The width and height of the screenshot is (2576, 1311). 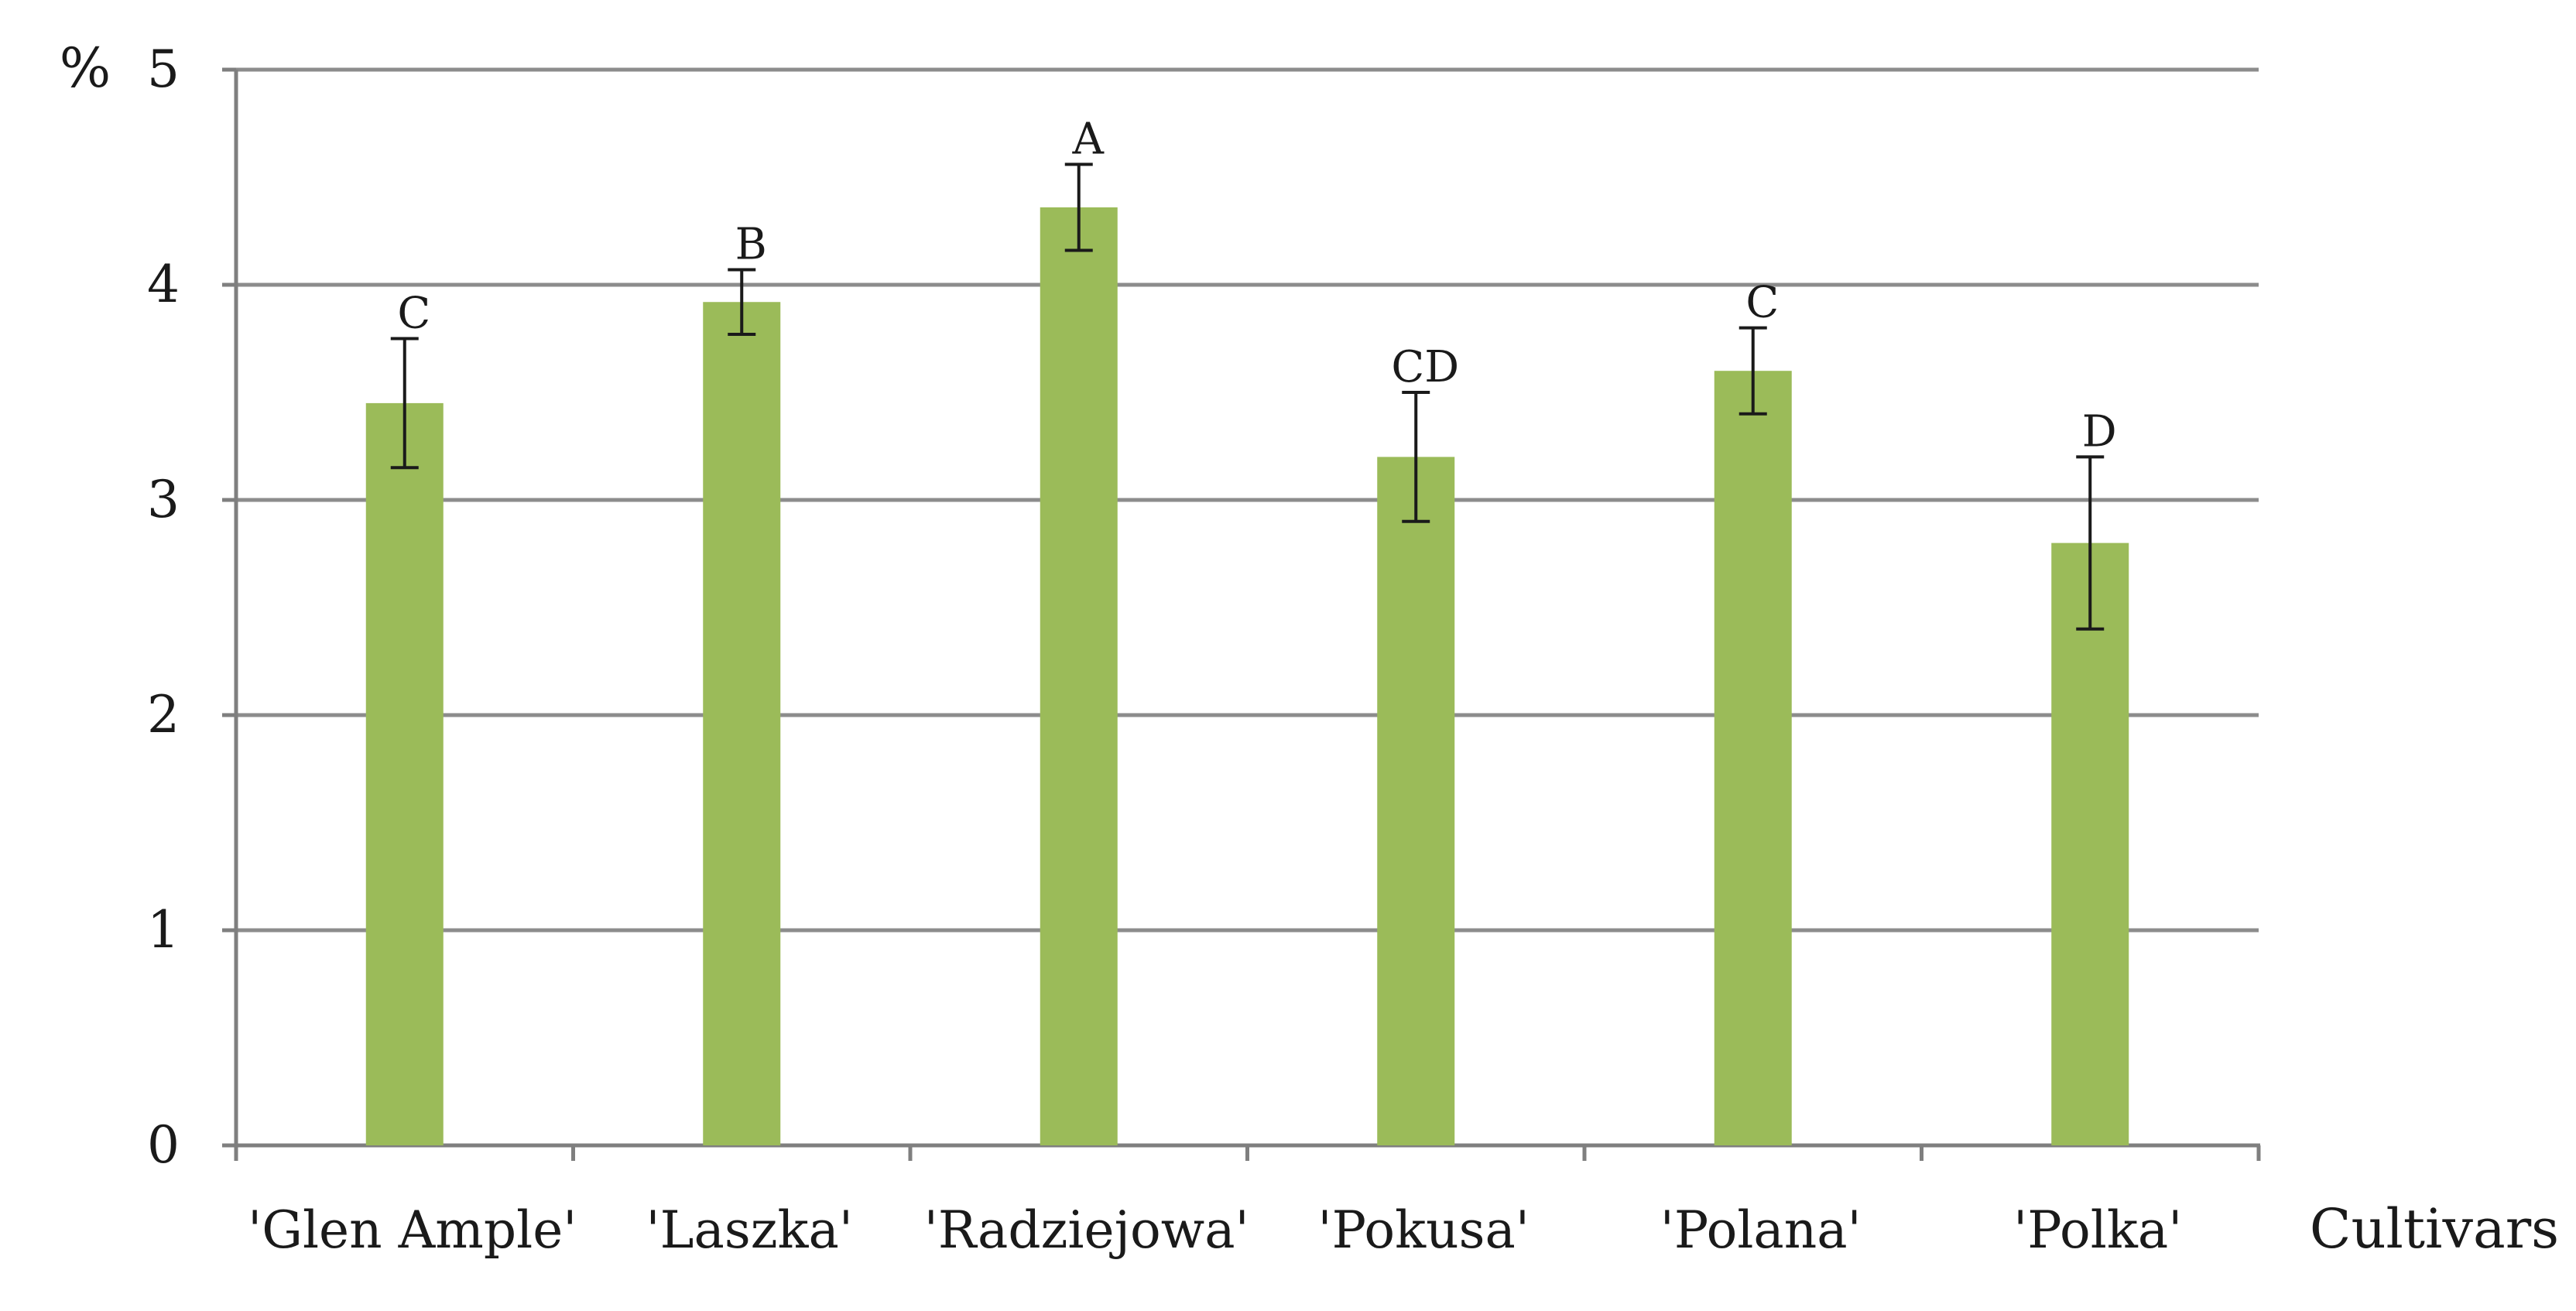 I want to click on y-tick-label: 1, so click(x=163, y=930).